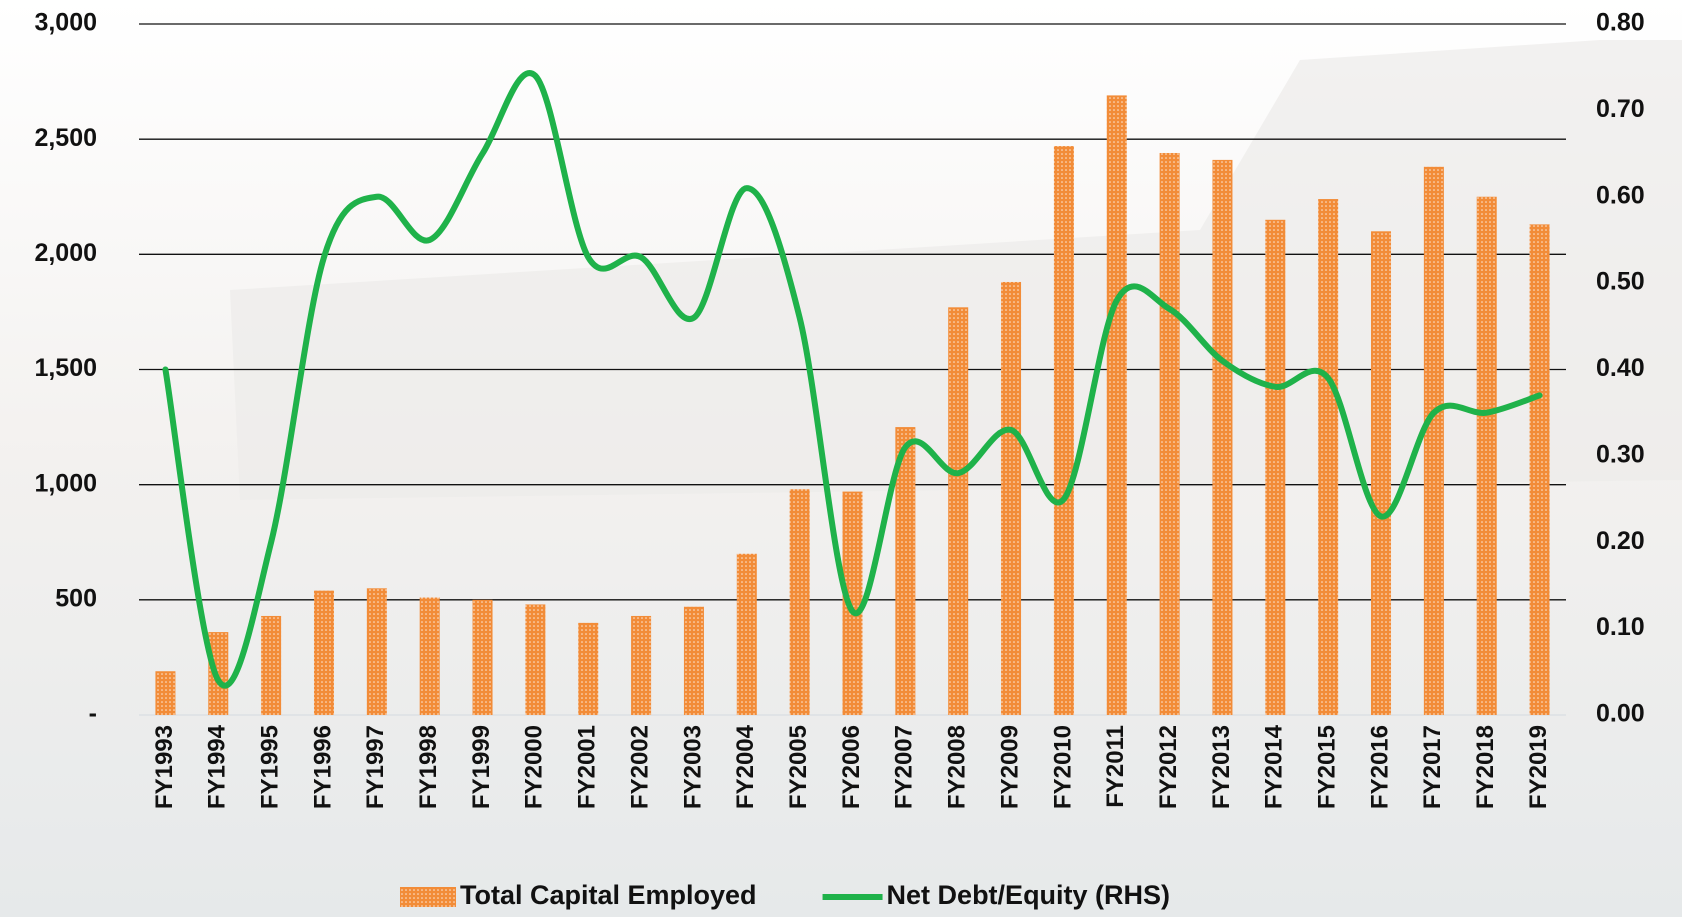  What do you see at coordinates (217, 766) in the screenshot?
I see `x-tick-label: FY1994` at bounding box center [217, 766].